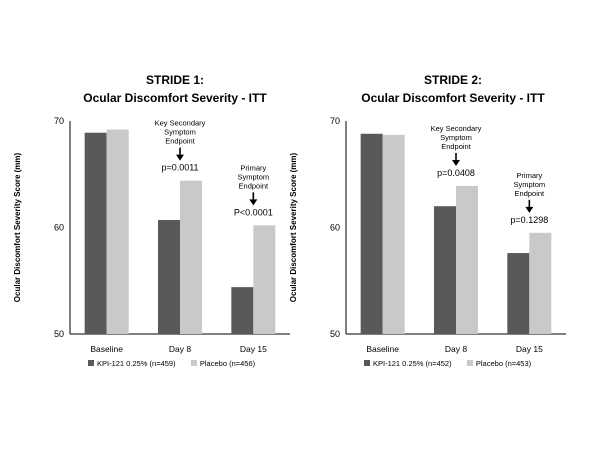 This screenshot has width=600, height=450. What do you see at coordinates (453, 80) in the screenshot?
I see `chart-title-line1: STRIDE 2:` at bounding box center [453, 80].